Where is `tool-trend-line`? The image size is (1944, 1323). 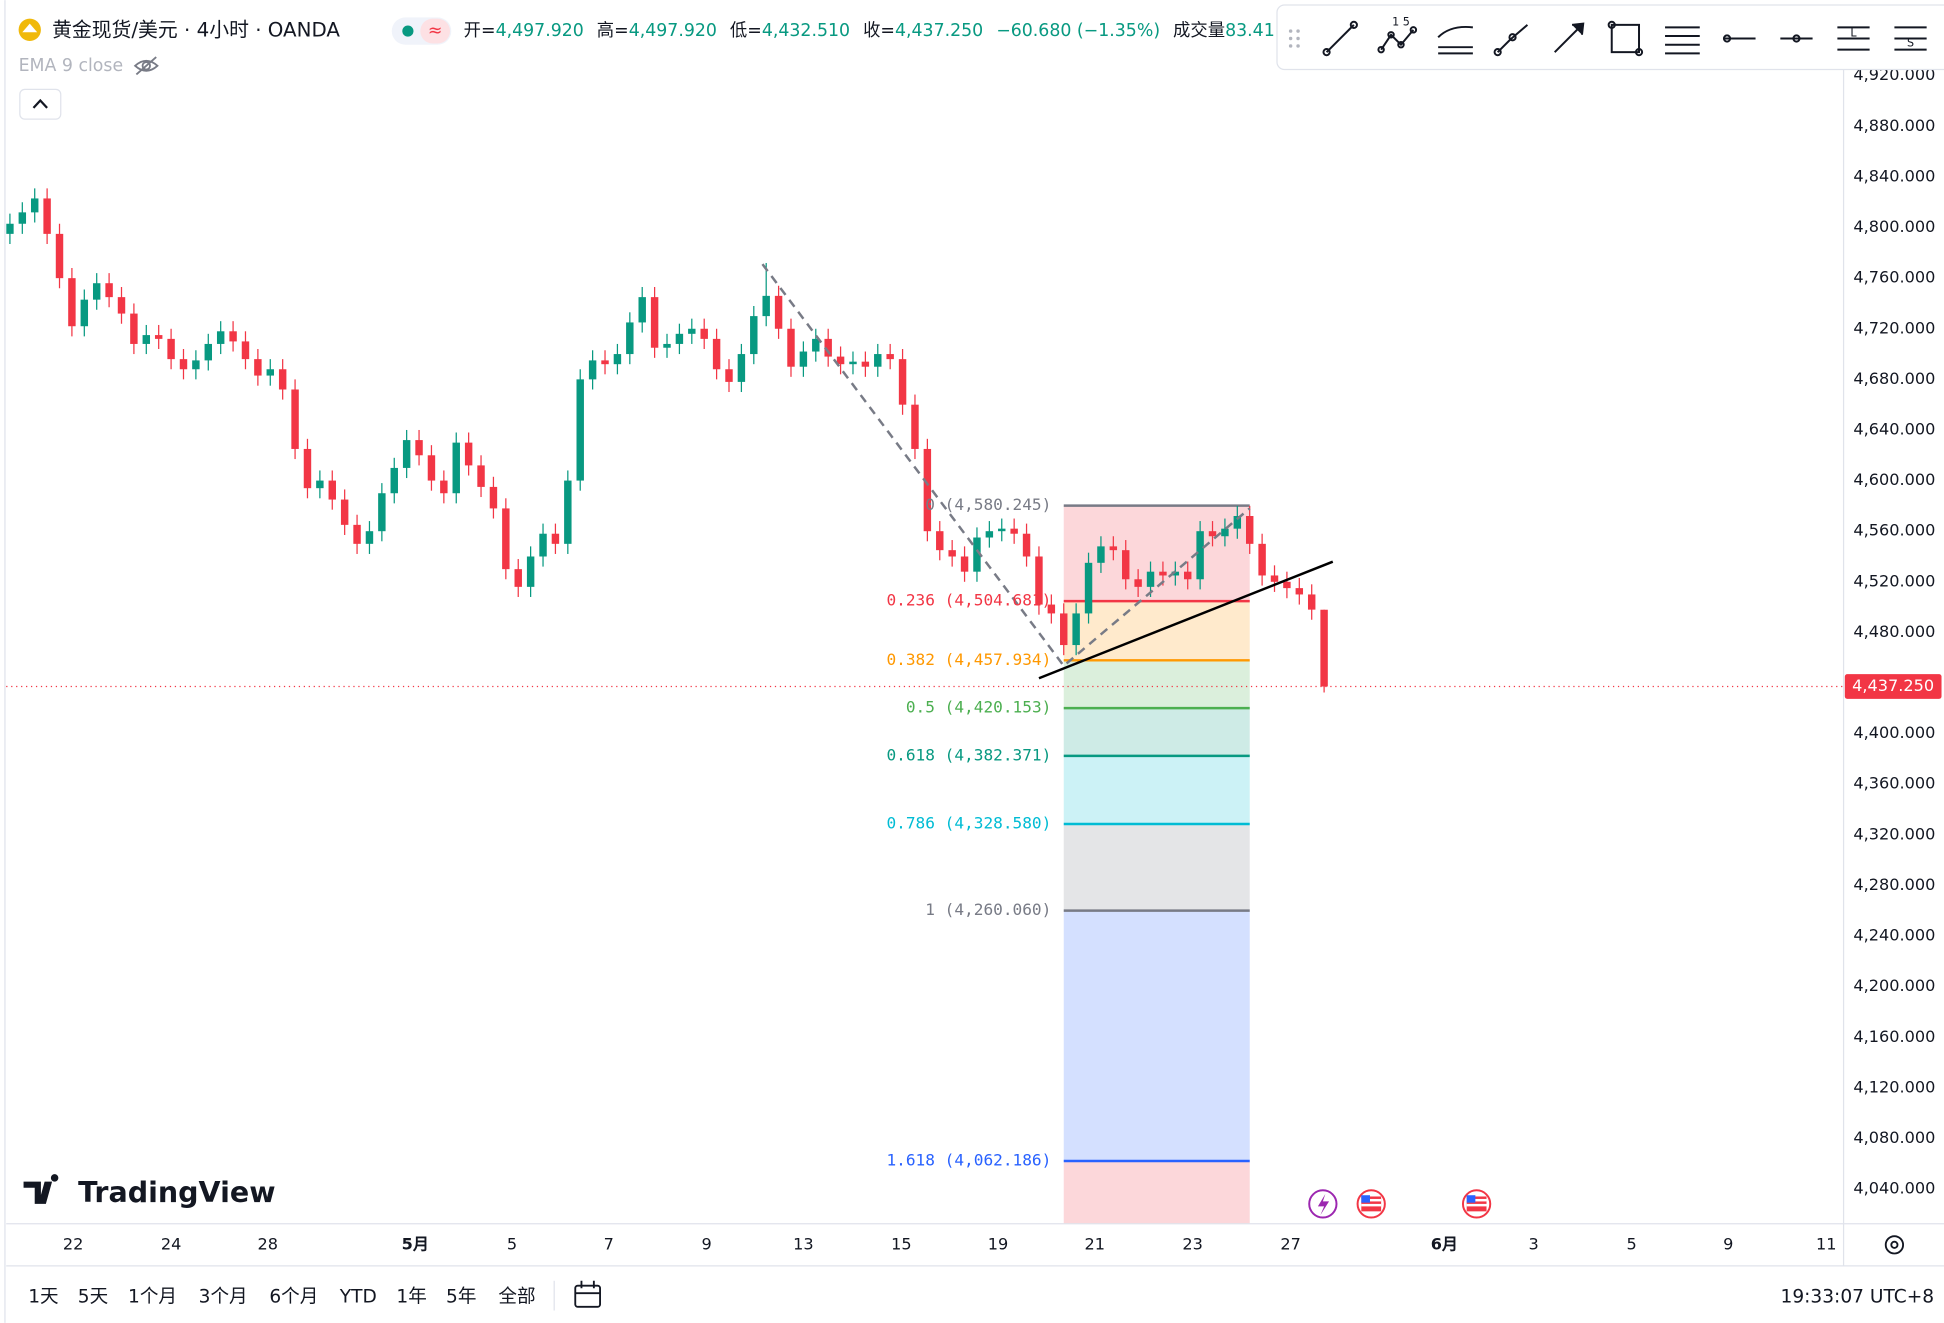
tool-trend-line is located at coordinates (1340, 38).